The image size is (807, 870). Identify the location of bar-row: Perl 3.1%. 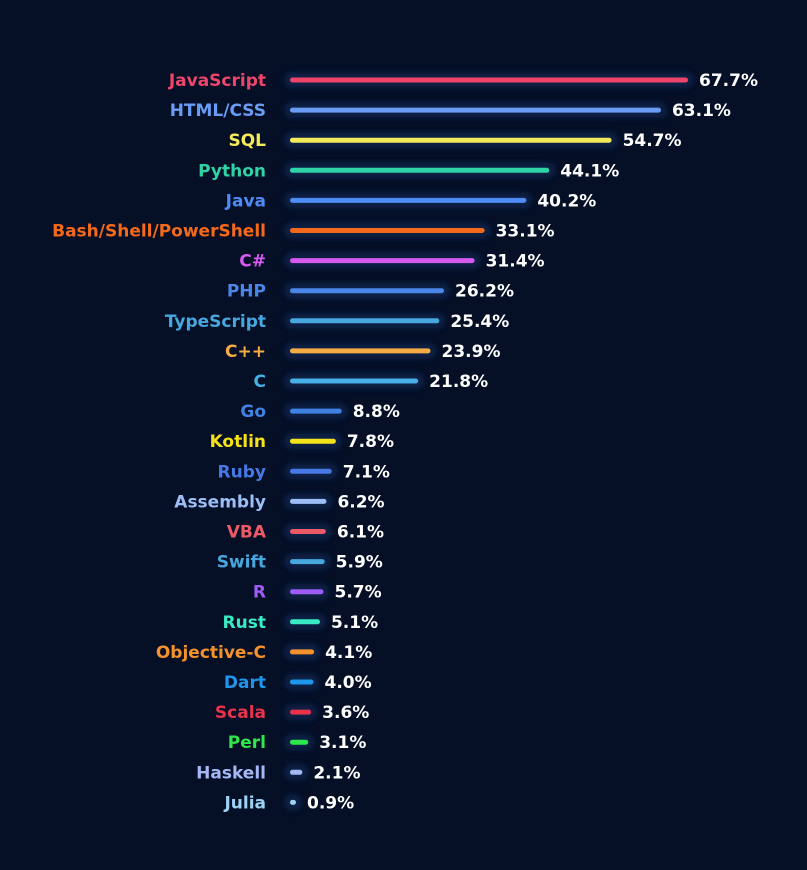
(297, 743).